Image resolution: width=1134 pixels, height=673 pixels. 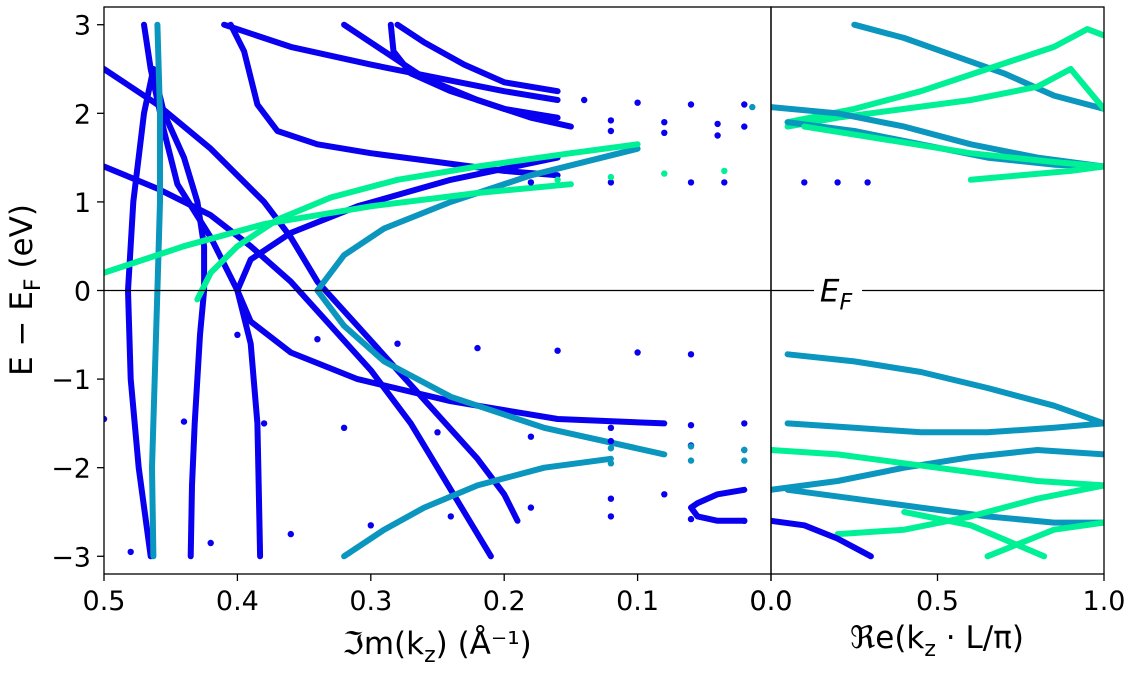 I want to click on ytick-label: −2, so click(x=71, y=469).